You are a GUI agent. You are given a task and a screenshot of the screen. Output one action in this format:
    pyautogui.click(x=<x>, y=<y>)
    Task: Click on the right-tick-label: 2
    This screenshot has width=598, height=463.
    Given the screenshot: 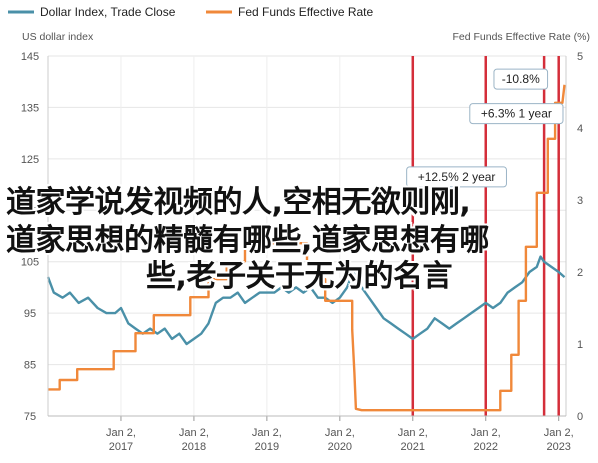 What is the action you would take?
    pyautogui.click(x=580, y=273)
    